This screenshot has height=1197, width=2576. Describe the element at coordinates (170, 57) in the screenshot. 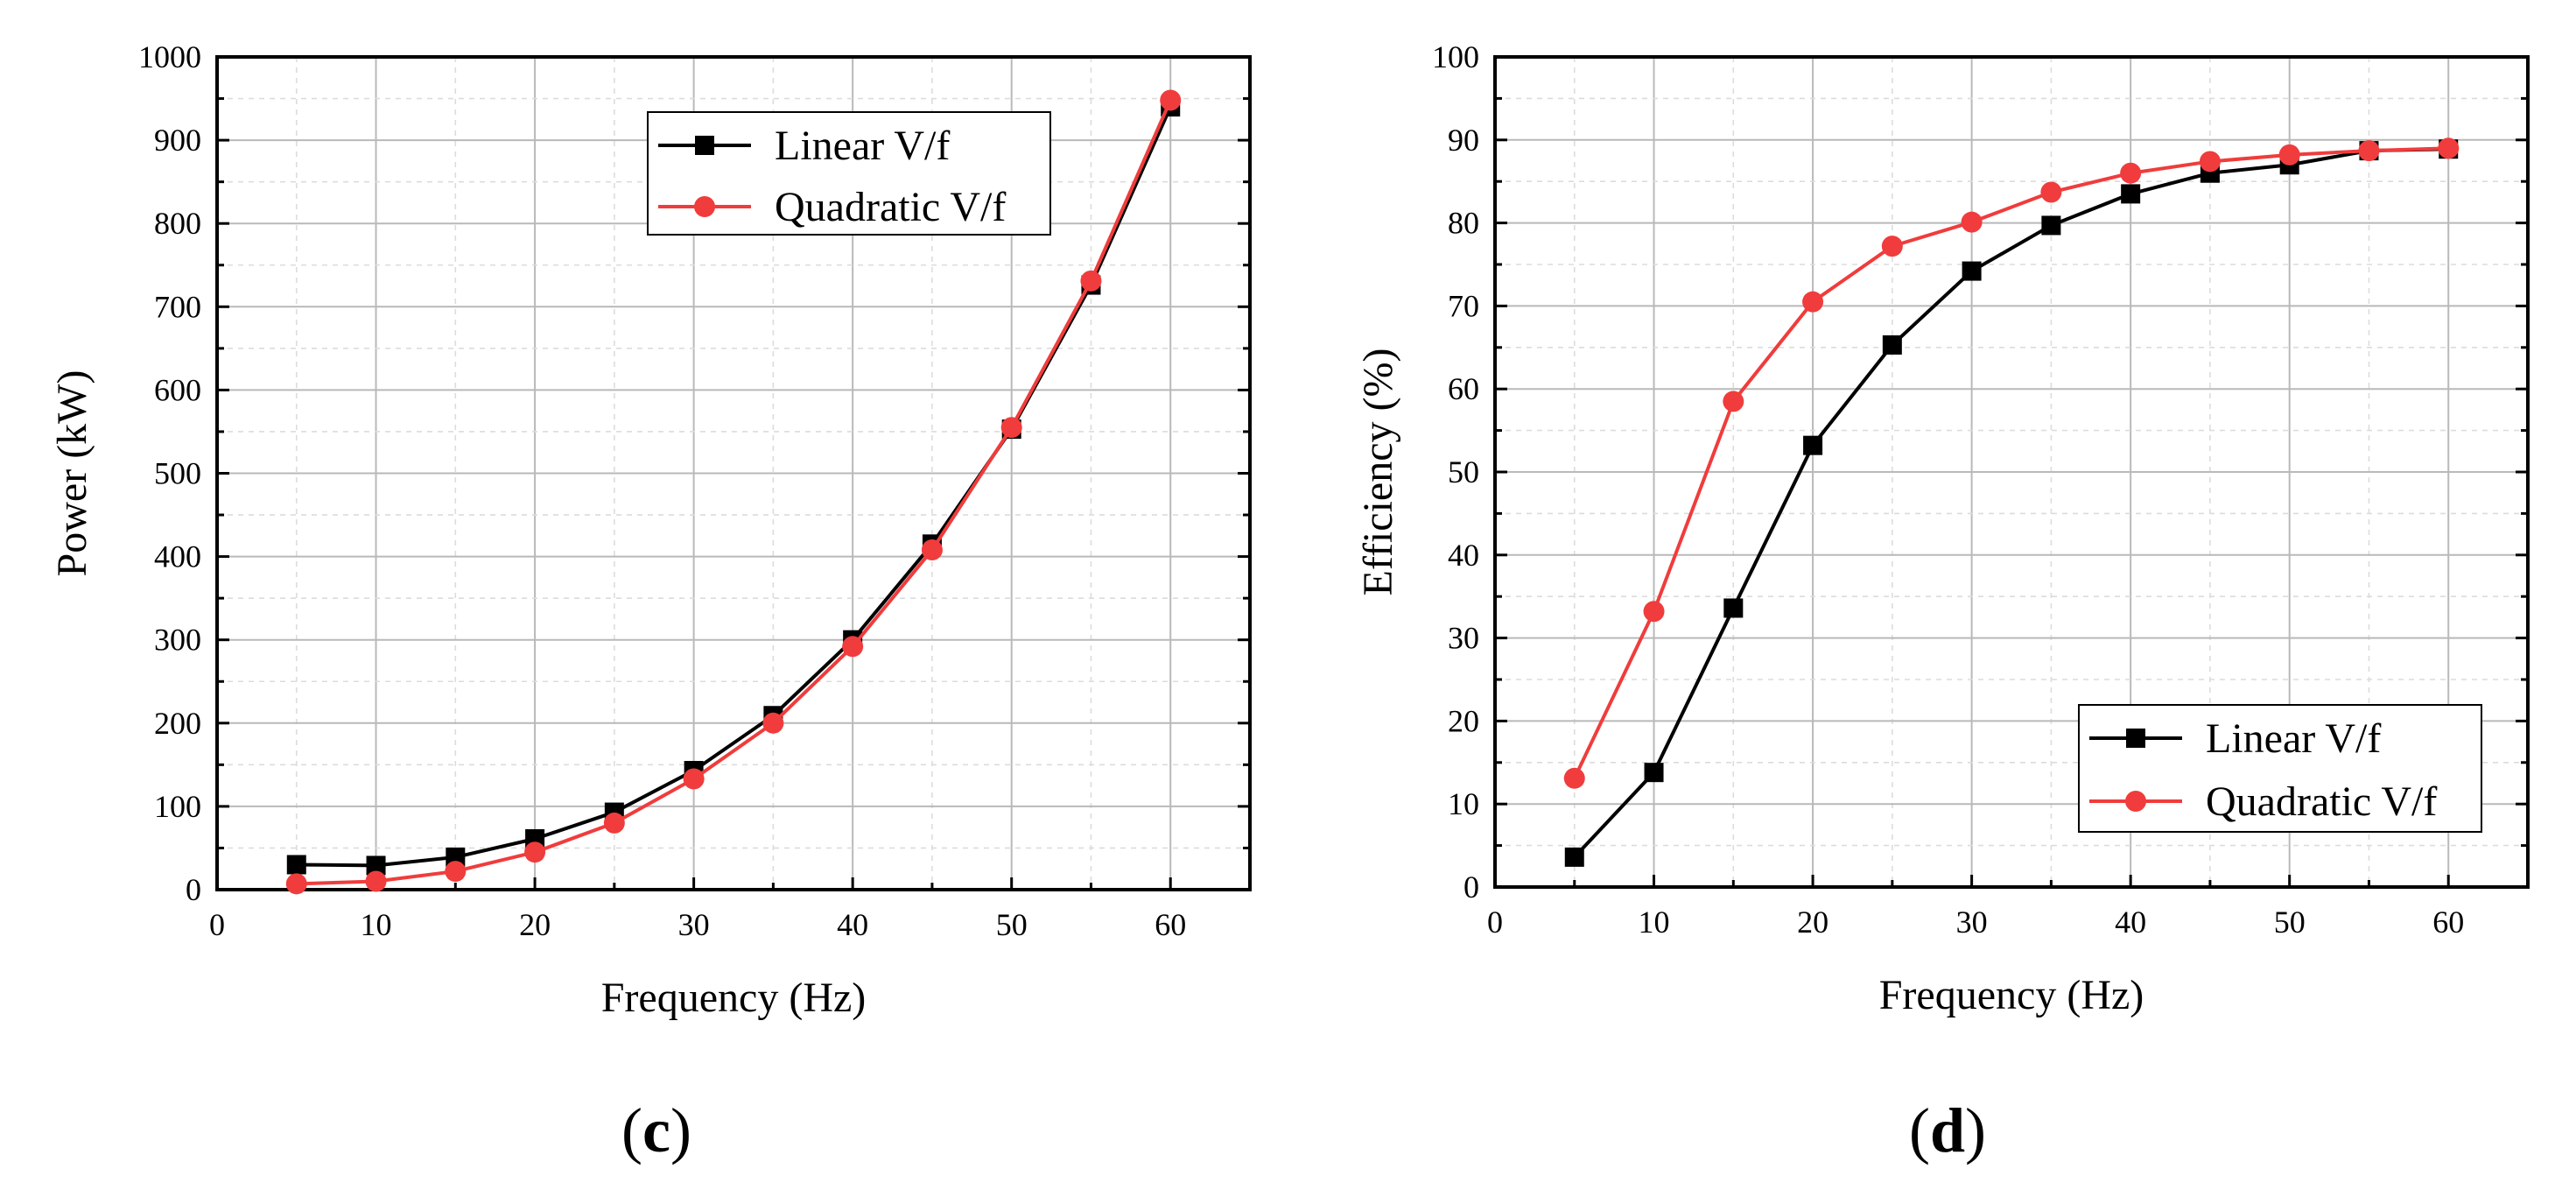

I see `y-tick-label: 1000` at that location.